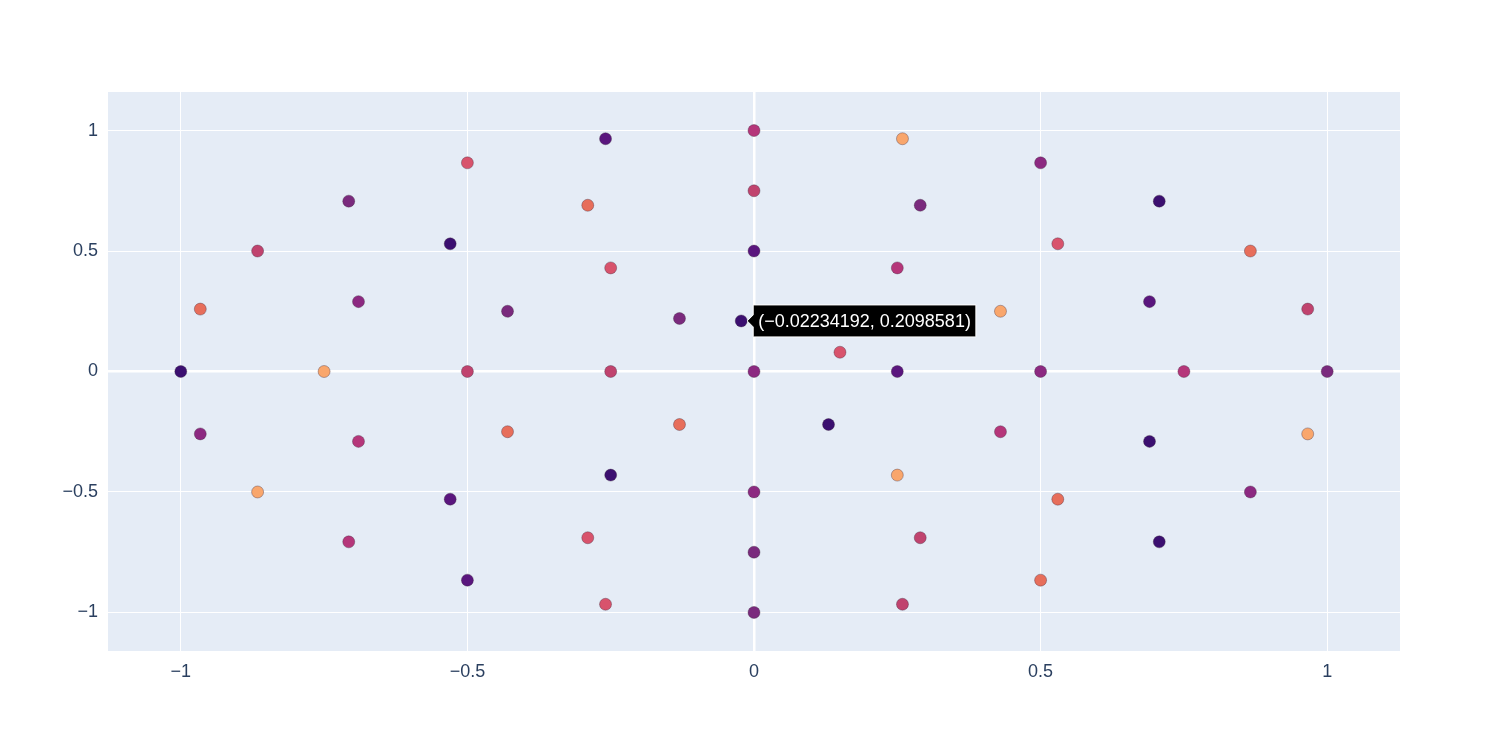  I want to click on y-tick-label: 0.5, so click(85, 249).